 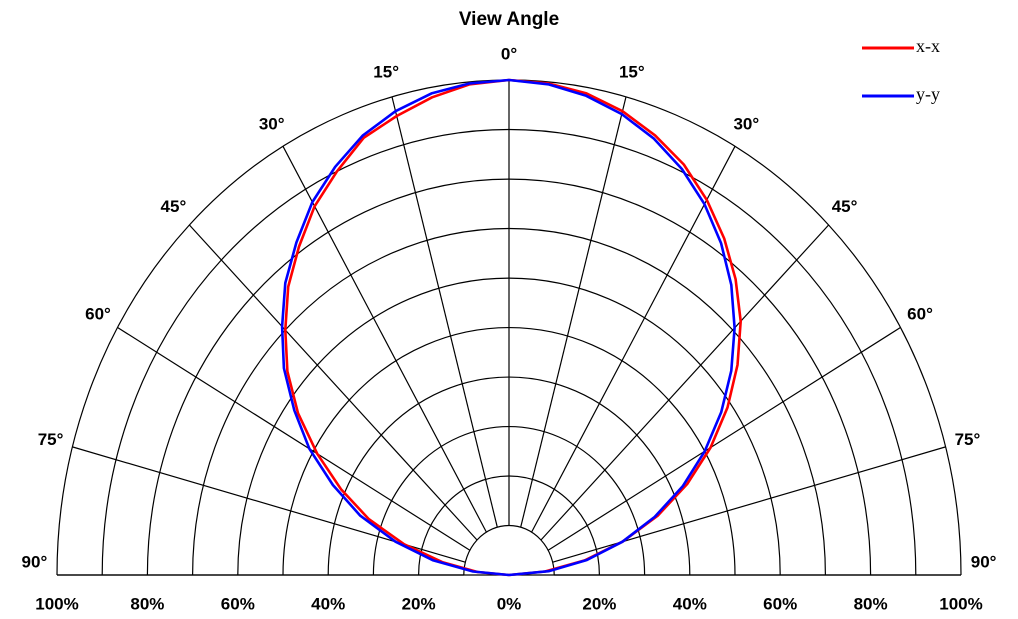 What do you see at coordinates (509, 603) in the screenshot?
I see `r-tick-label: 0%` at bounding box center [509, 603].